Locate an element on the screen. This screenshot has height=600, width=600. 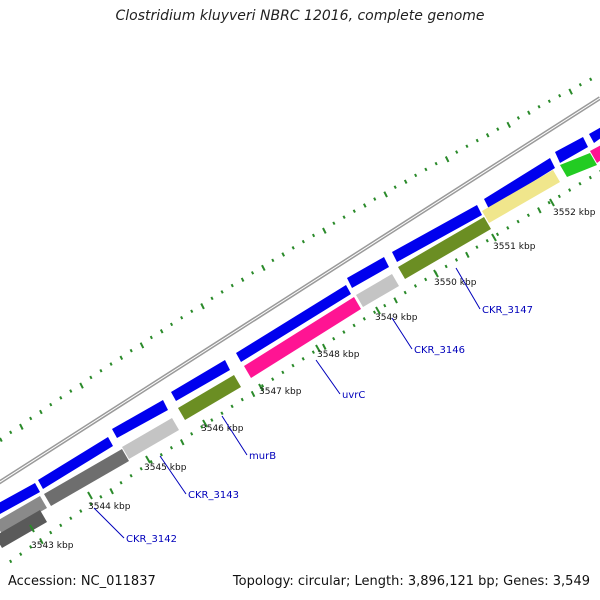
gene-label-uvrC: uvrC is located at coordinates (353, 395).